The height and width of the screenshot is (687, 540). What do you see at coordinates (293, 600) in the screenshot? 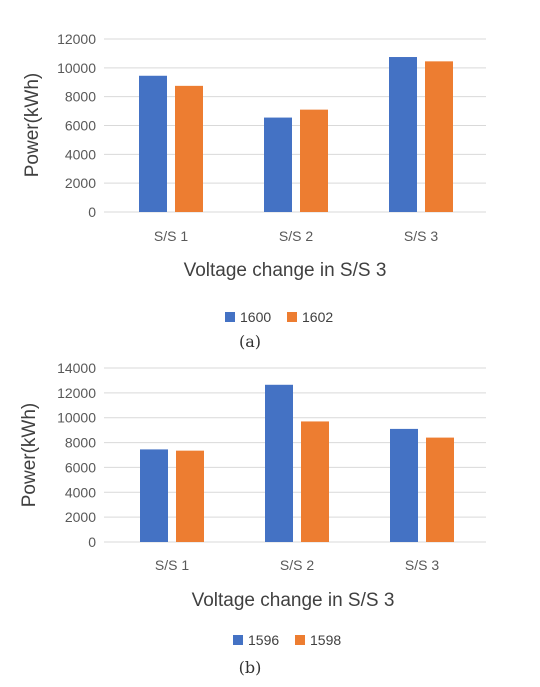
I see `chart-b-x-axis-label: Voltage change in S/S 3` at bounding box center [293, 600].